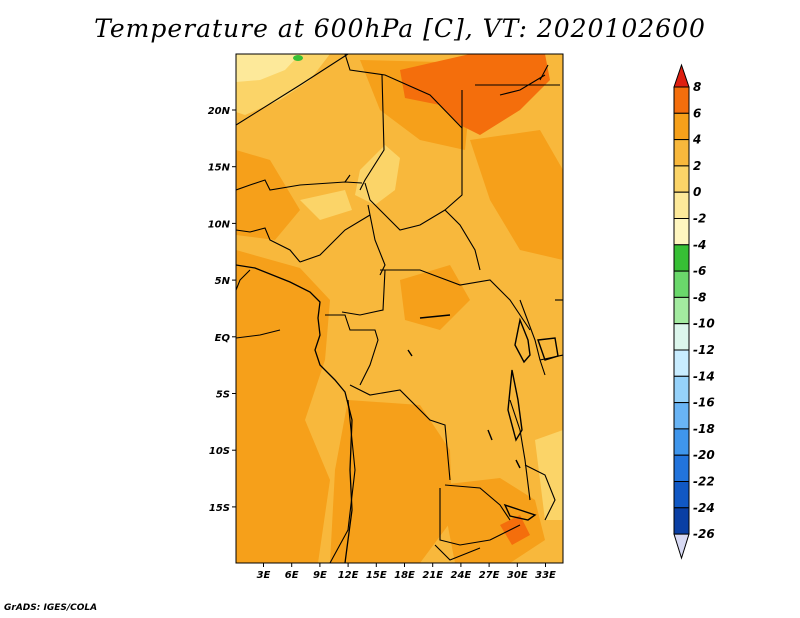 This screenshot has width=800, height=618. I want to click on lon-tick-label: 12E, so click(348, 575).